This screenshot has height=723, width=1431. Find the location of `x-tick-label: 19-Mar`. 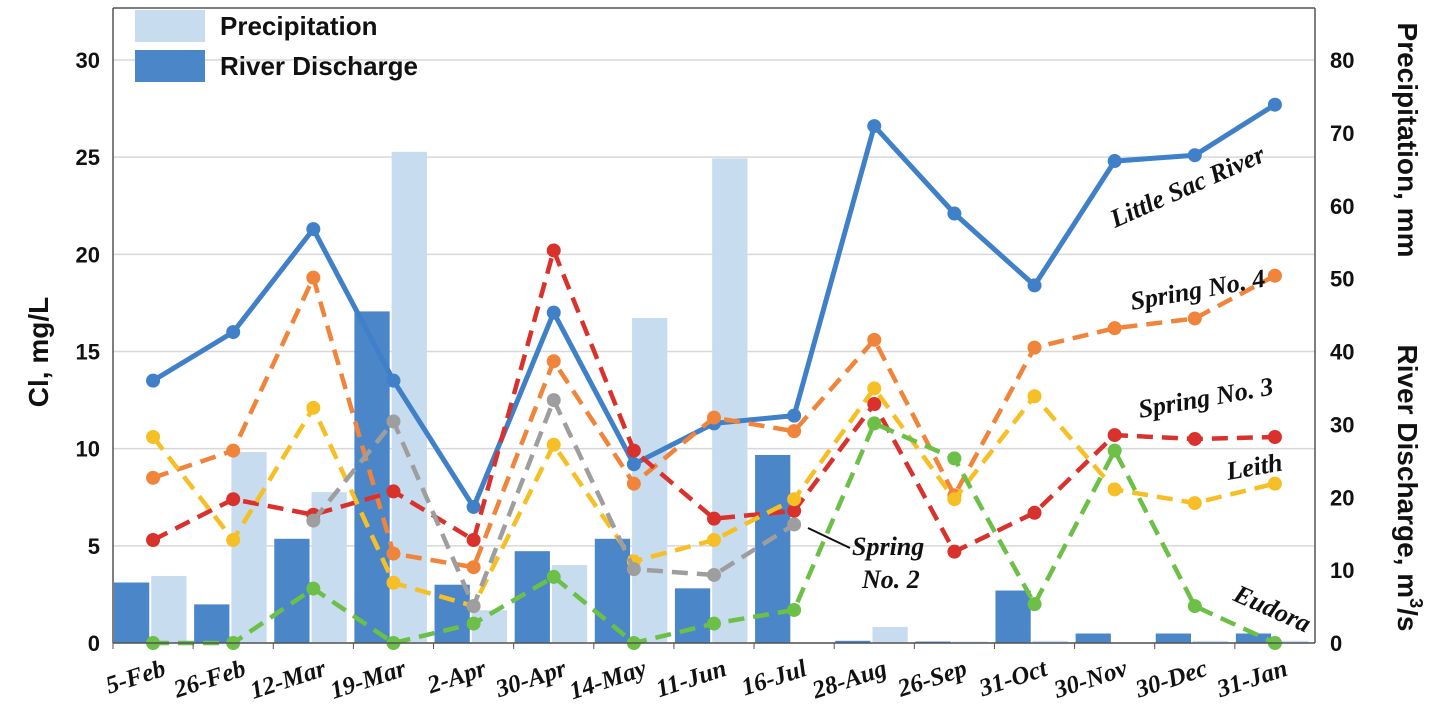

x-tick-label: 19-Mar is located at coordinates (368, 680).